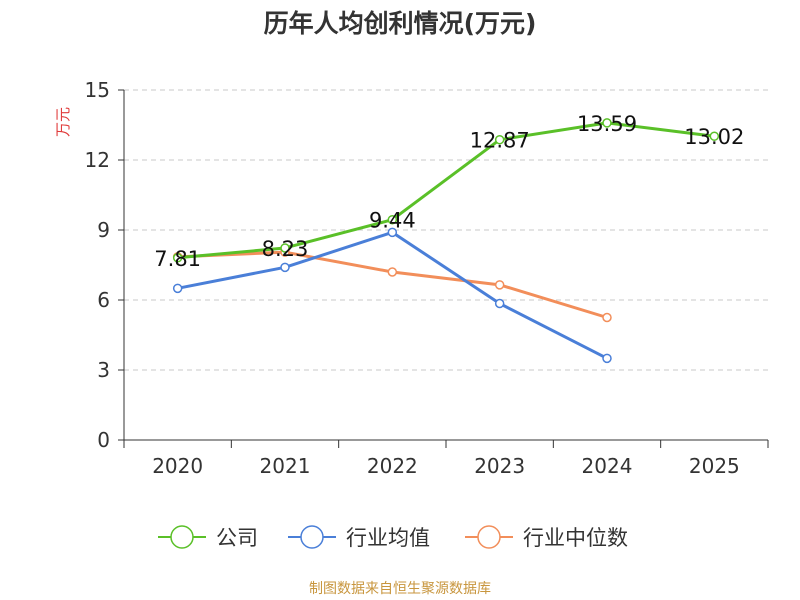 The image size is (800, 600). What do you see at coordinates (97, 160) in the screenshot?
I see `y-tick-label: 12` at bounding box center [97, 160].